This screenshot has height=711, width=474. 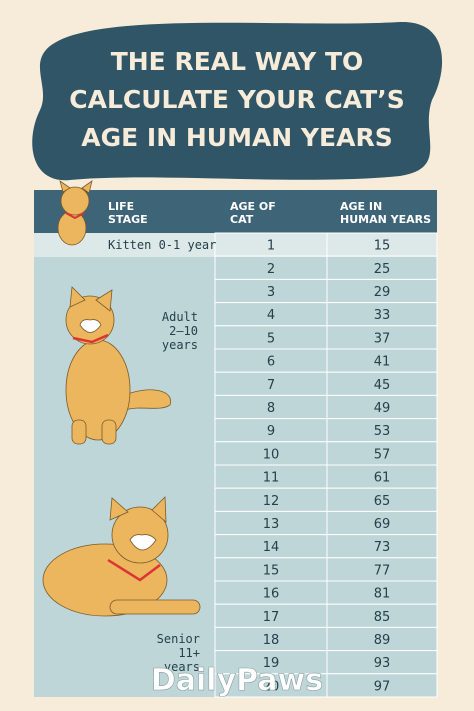 I want to click on cat-age: 17, so click(x=271, y=617).